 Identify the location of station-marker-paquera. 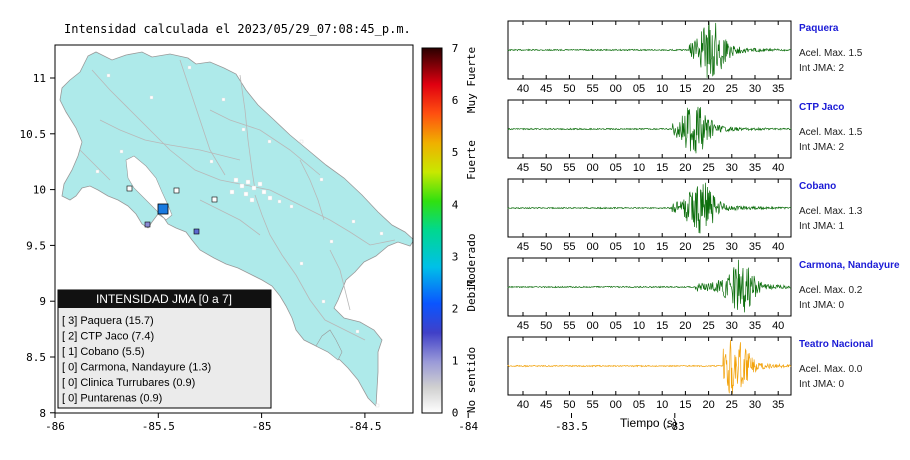
(163, 209).